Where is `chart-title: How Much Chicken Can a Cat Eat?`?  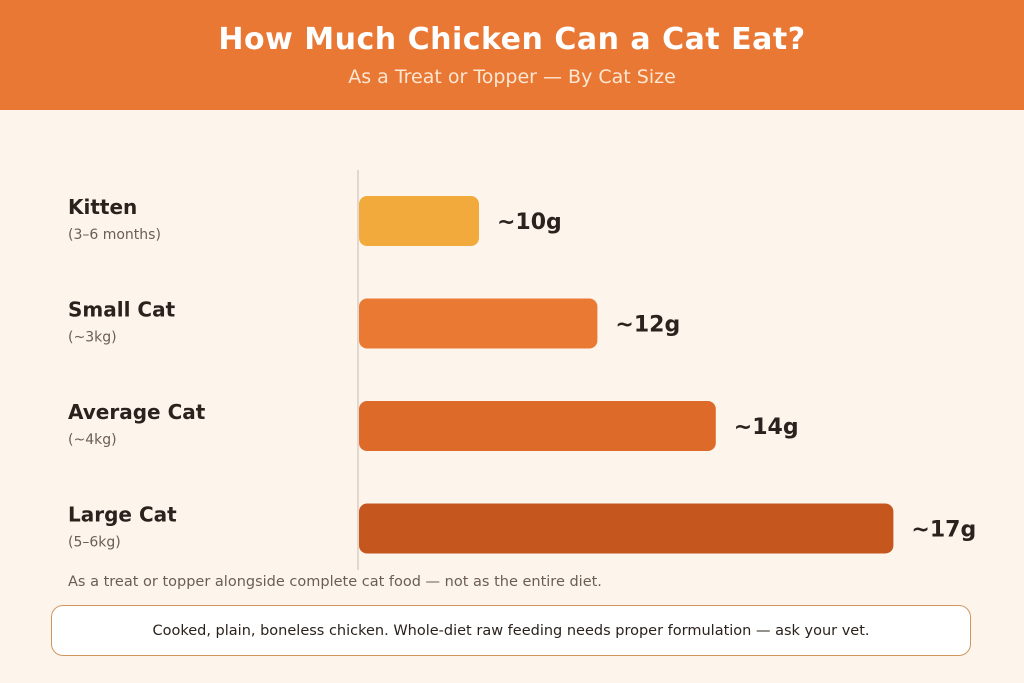
chart-title: How Much Chicken Can a Cat Eat? is located at coordinates (512, 39).